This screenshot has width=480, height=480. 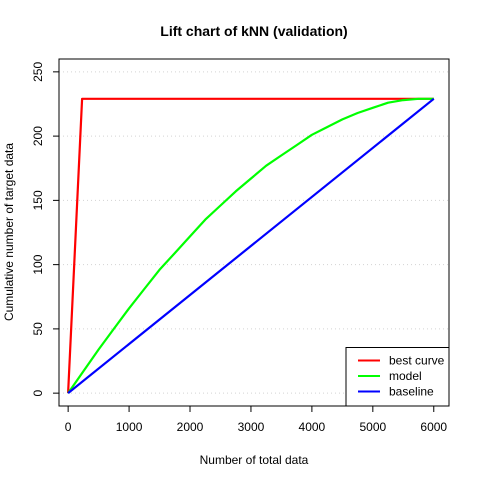 I want to click on y-tick-label: 0, so click(x=38, y=392).